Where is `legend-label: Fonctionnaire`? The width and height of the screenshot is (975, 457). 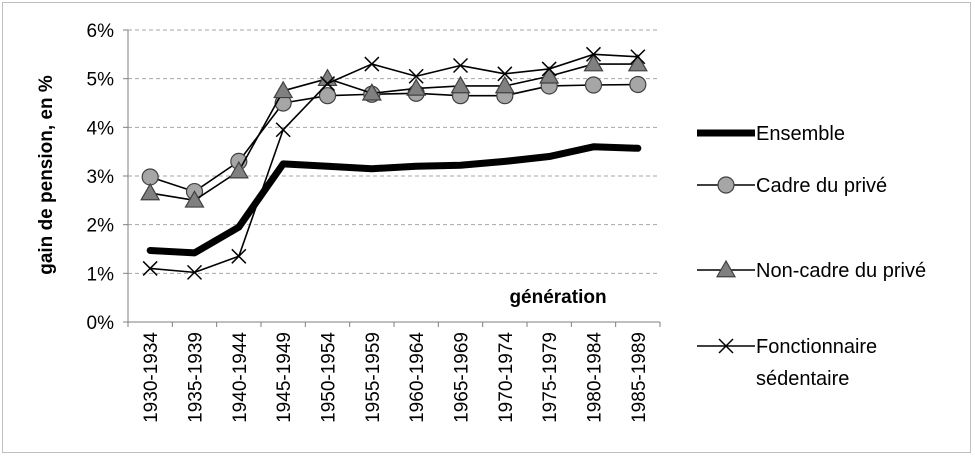 legend-label: Fonctionnaire is located at coordinates (816, 347).